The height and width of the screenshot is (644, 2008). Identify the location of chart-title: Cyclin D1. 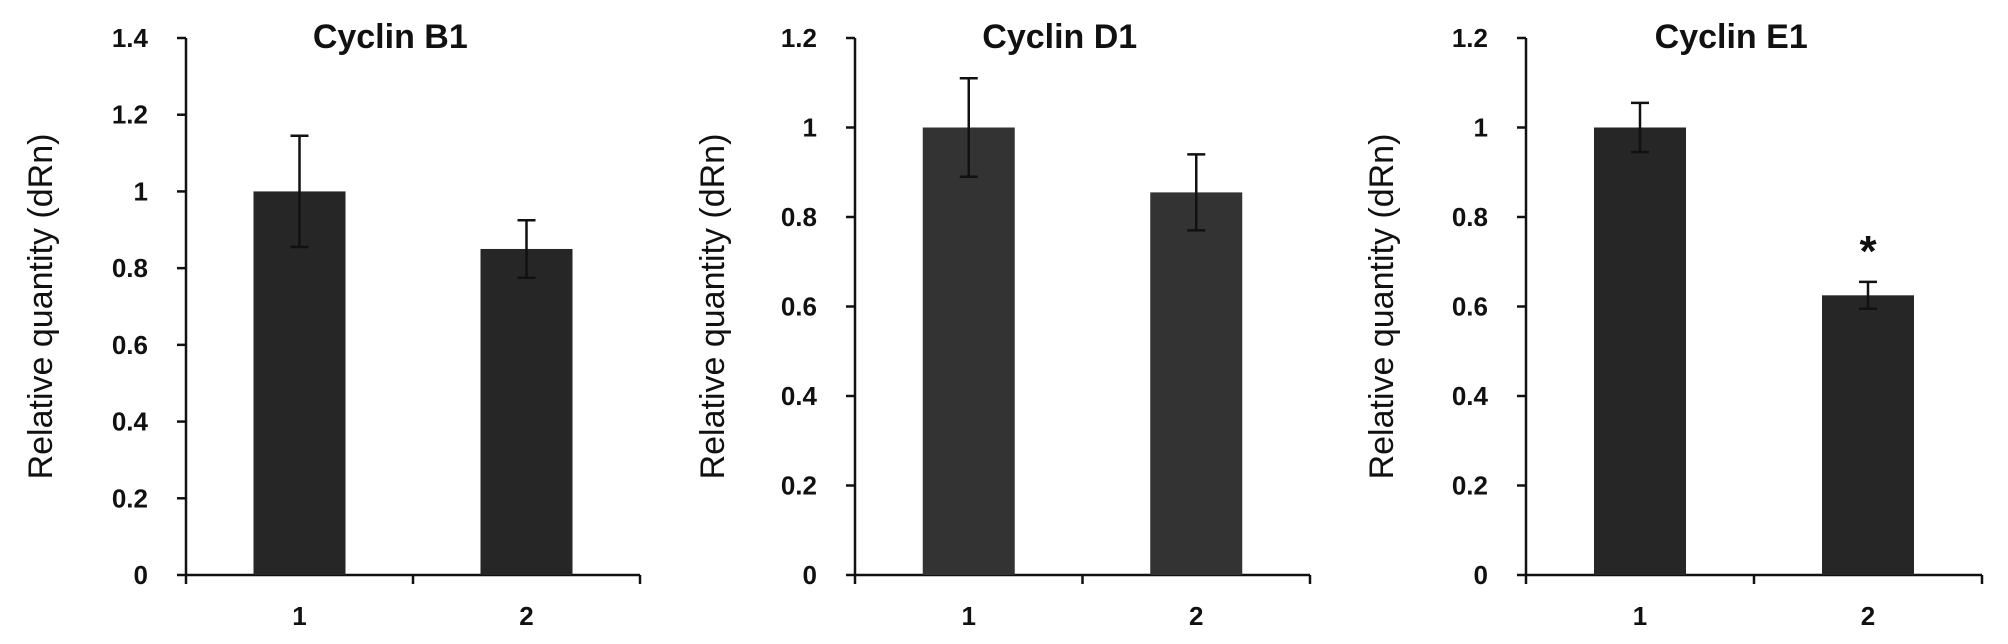
(1059, 37).